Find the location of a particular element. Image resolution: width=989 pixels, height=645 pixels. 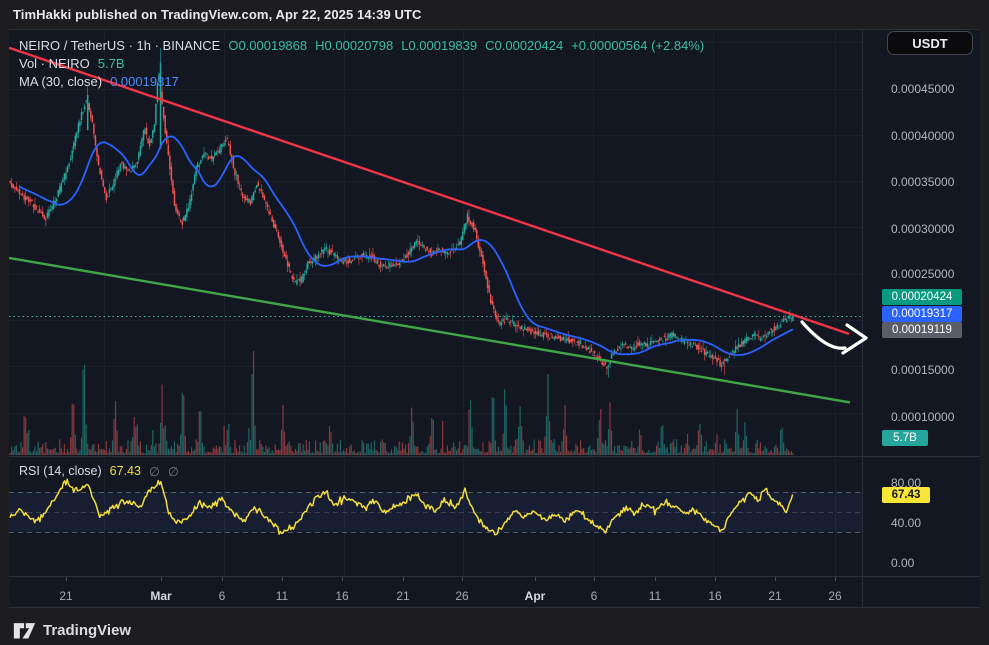

price-axis-label: 0.00030000 is located at coordinates (923, 229).